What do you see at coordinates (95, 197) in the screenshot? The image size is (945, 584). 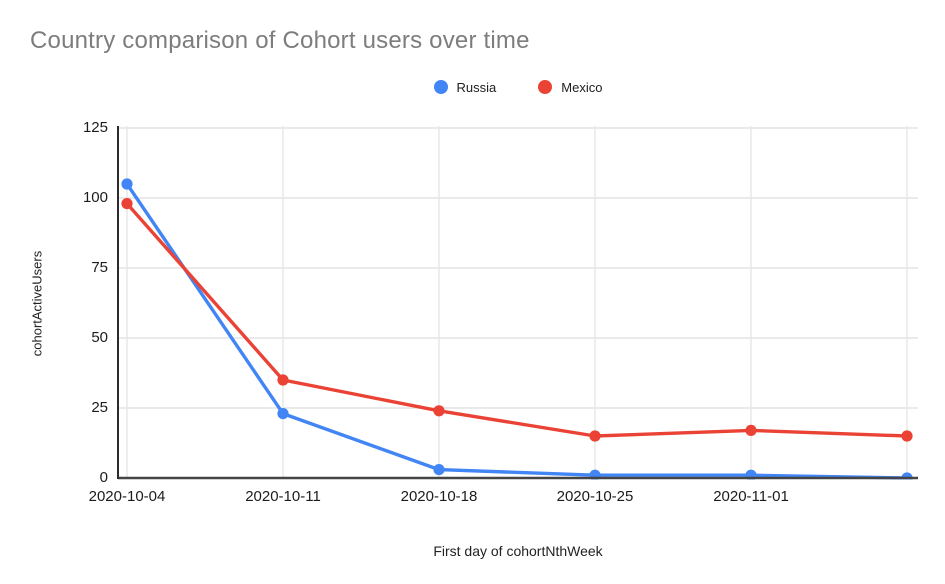 I see `y-tick-label: 100` at bounding box center [95, 197].